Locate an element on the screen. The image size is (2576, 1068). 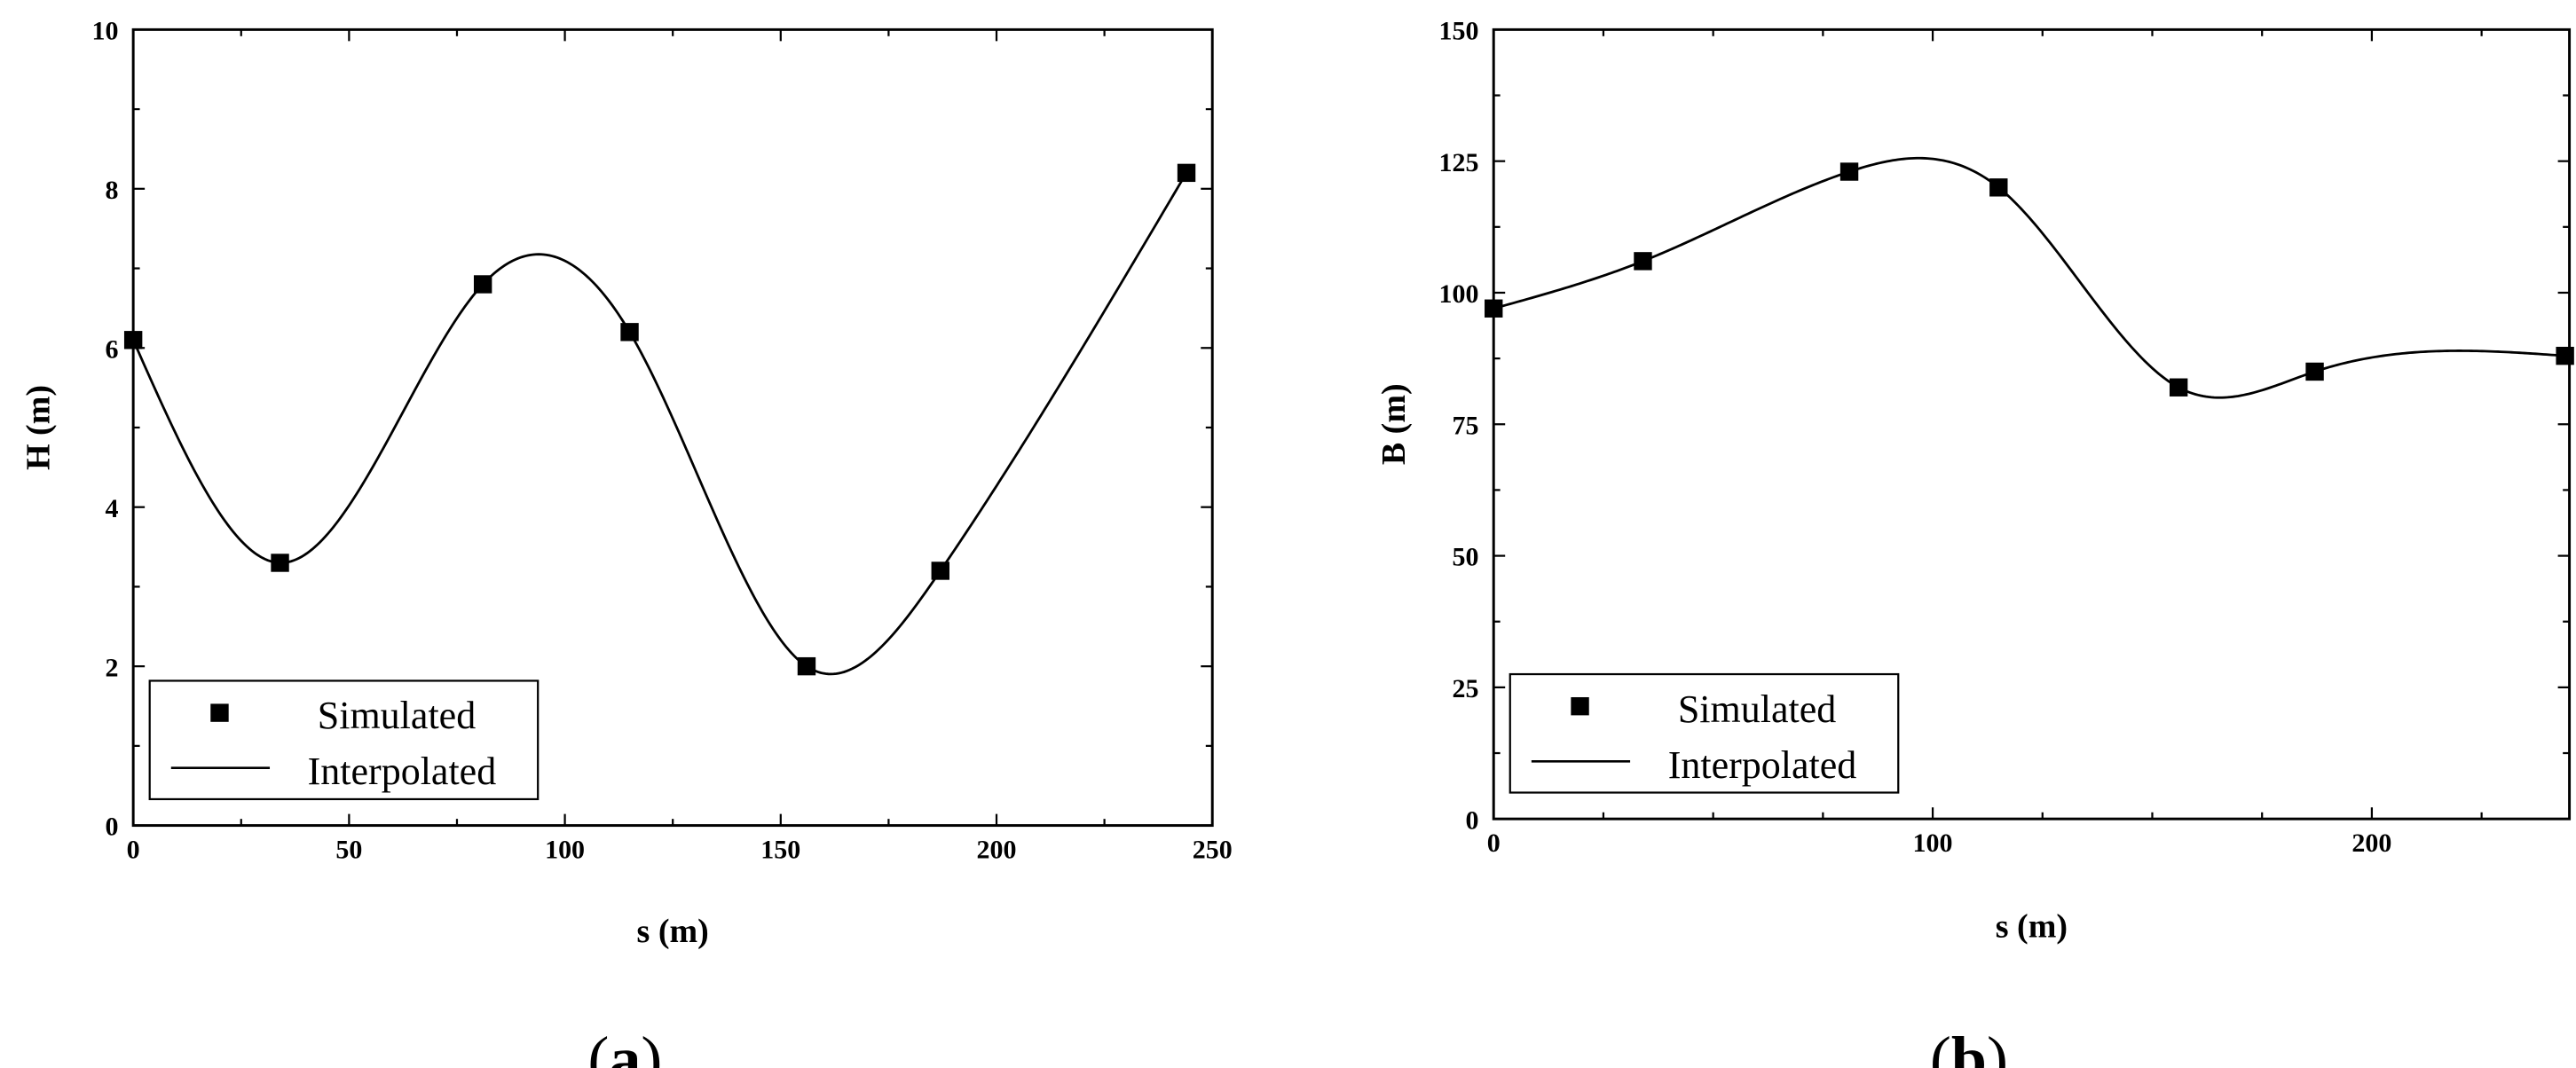
y-tick-label-a: 4 is located at coordinates (112, 509).